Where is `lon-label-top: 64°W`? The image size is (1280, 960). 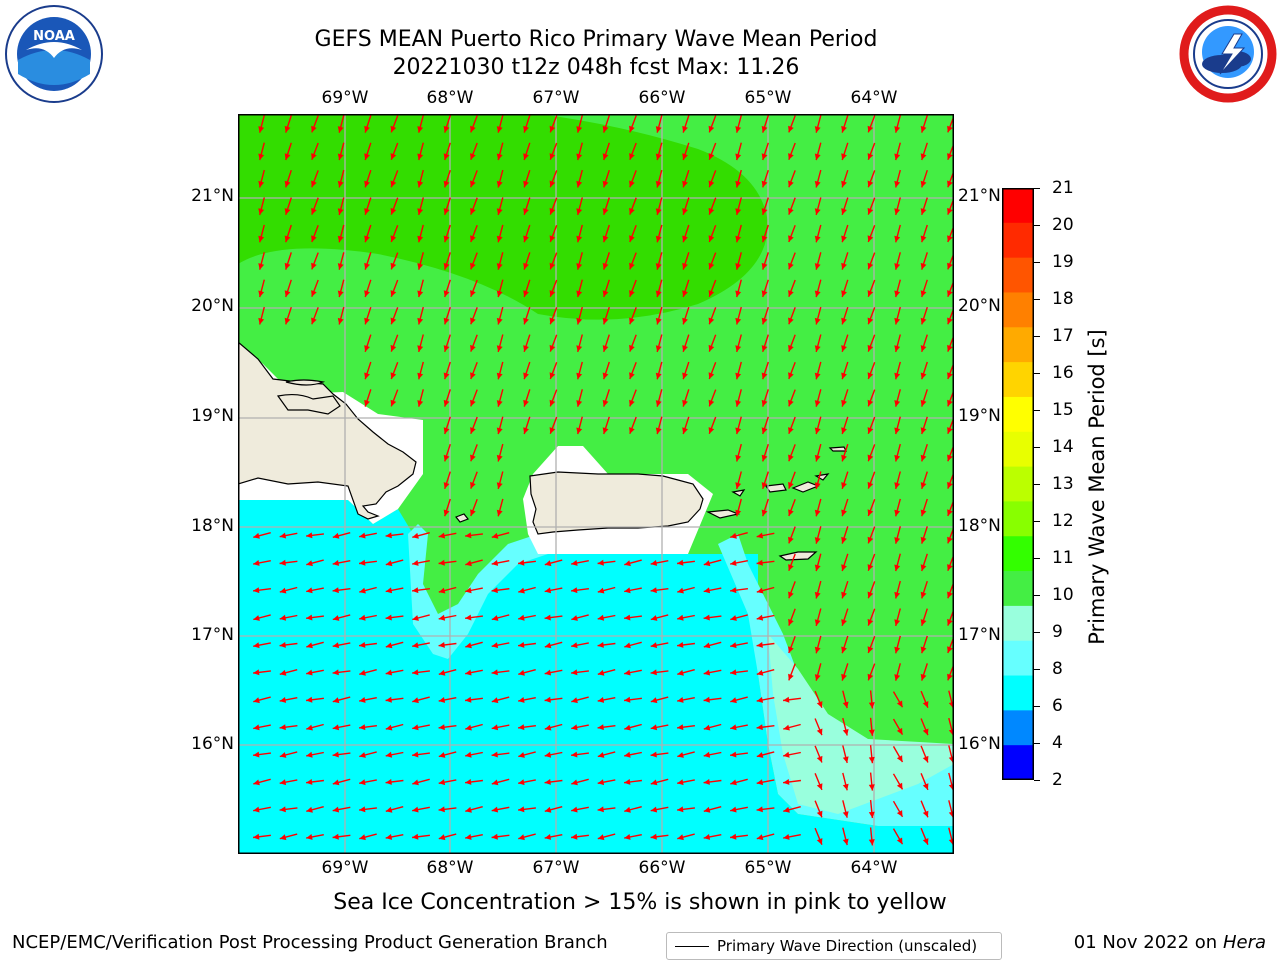
lon-label-top: 64°W is located at coordinates (874, 98).